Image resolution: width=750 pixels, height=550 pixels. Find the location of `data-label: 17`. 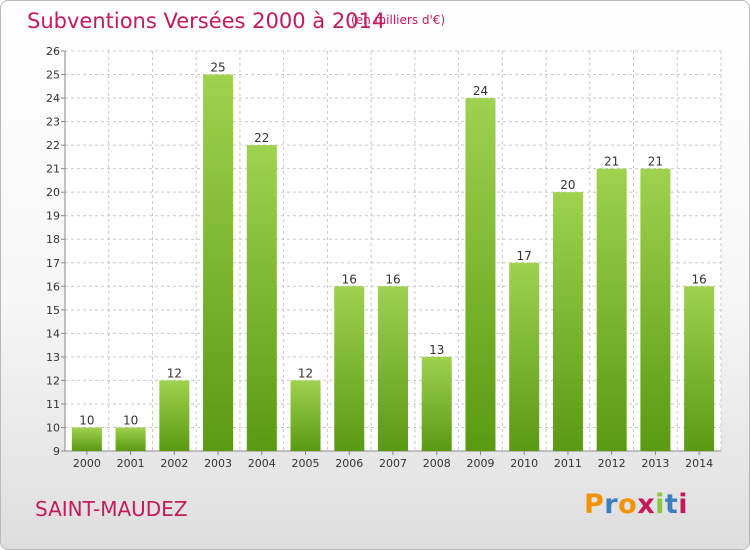

data-label: 17 is located at coordinates (524, 256).